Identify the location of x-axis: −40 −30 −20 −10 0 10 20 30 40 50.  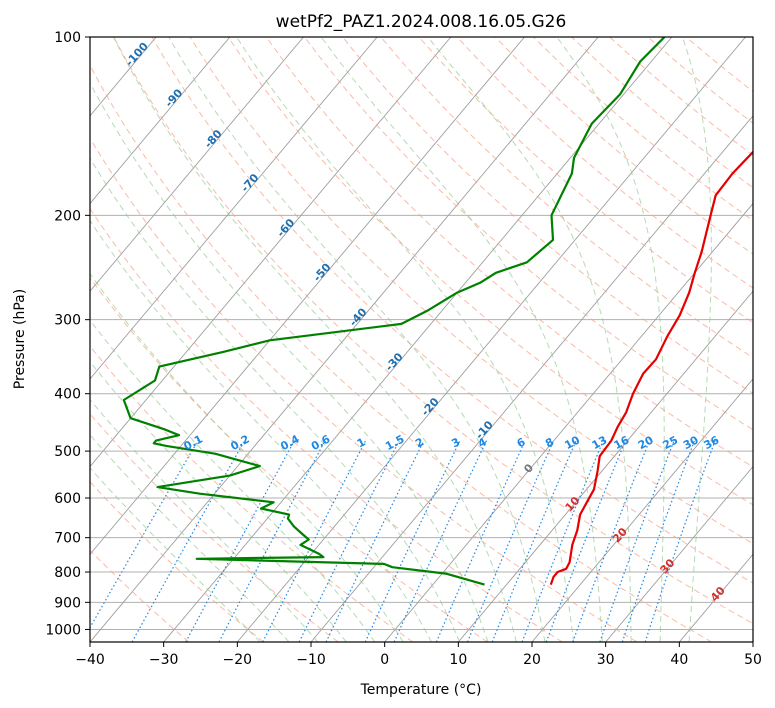
(418, 655).